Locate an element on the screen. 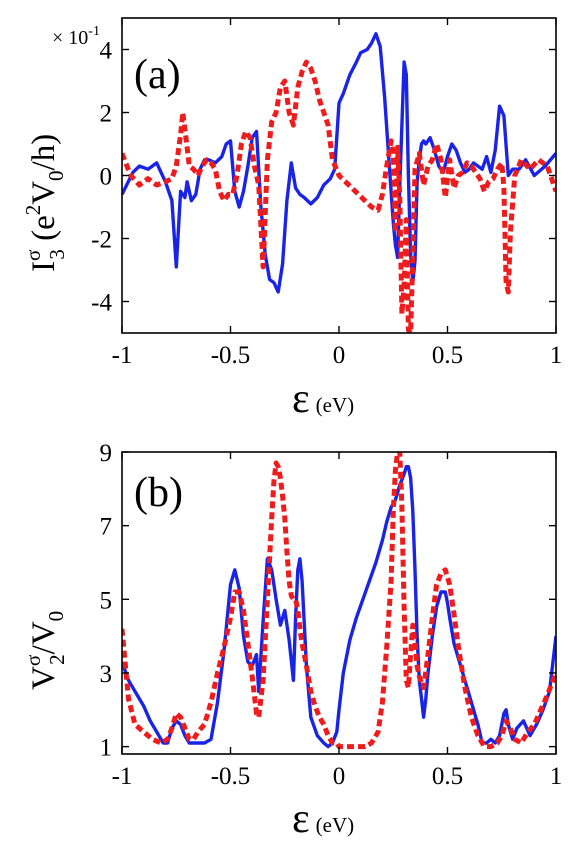  x-tick-label-b: -0.5 is located at coordinates (231, 776).